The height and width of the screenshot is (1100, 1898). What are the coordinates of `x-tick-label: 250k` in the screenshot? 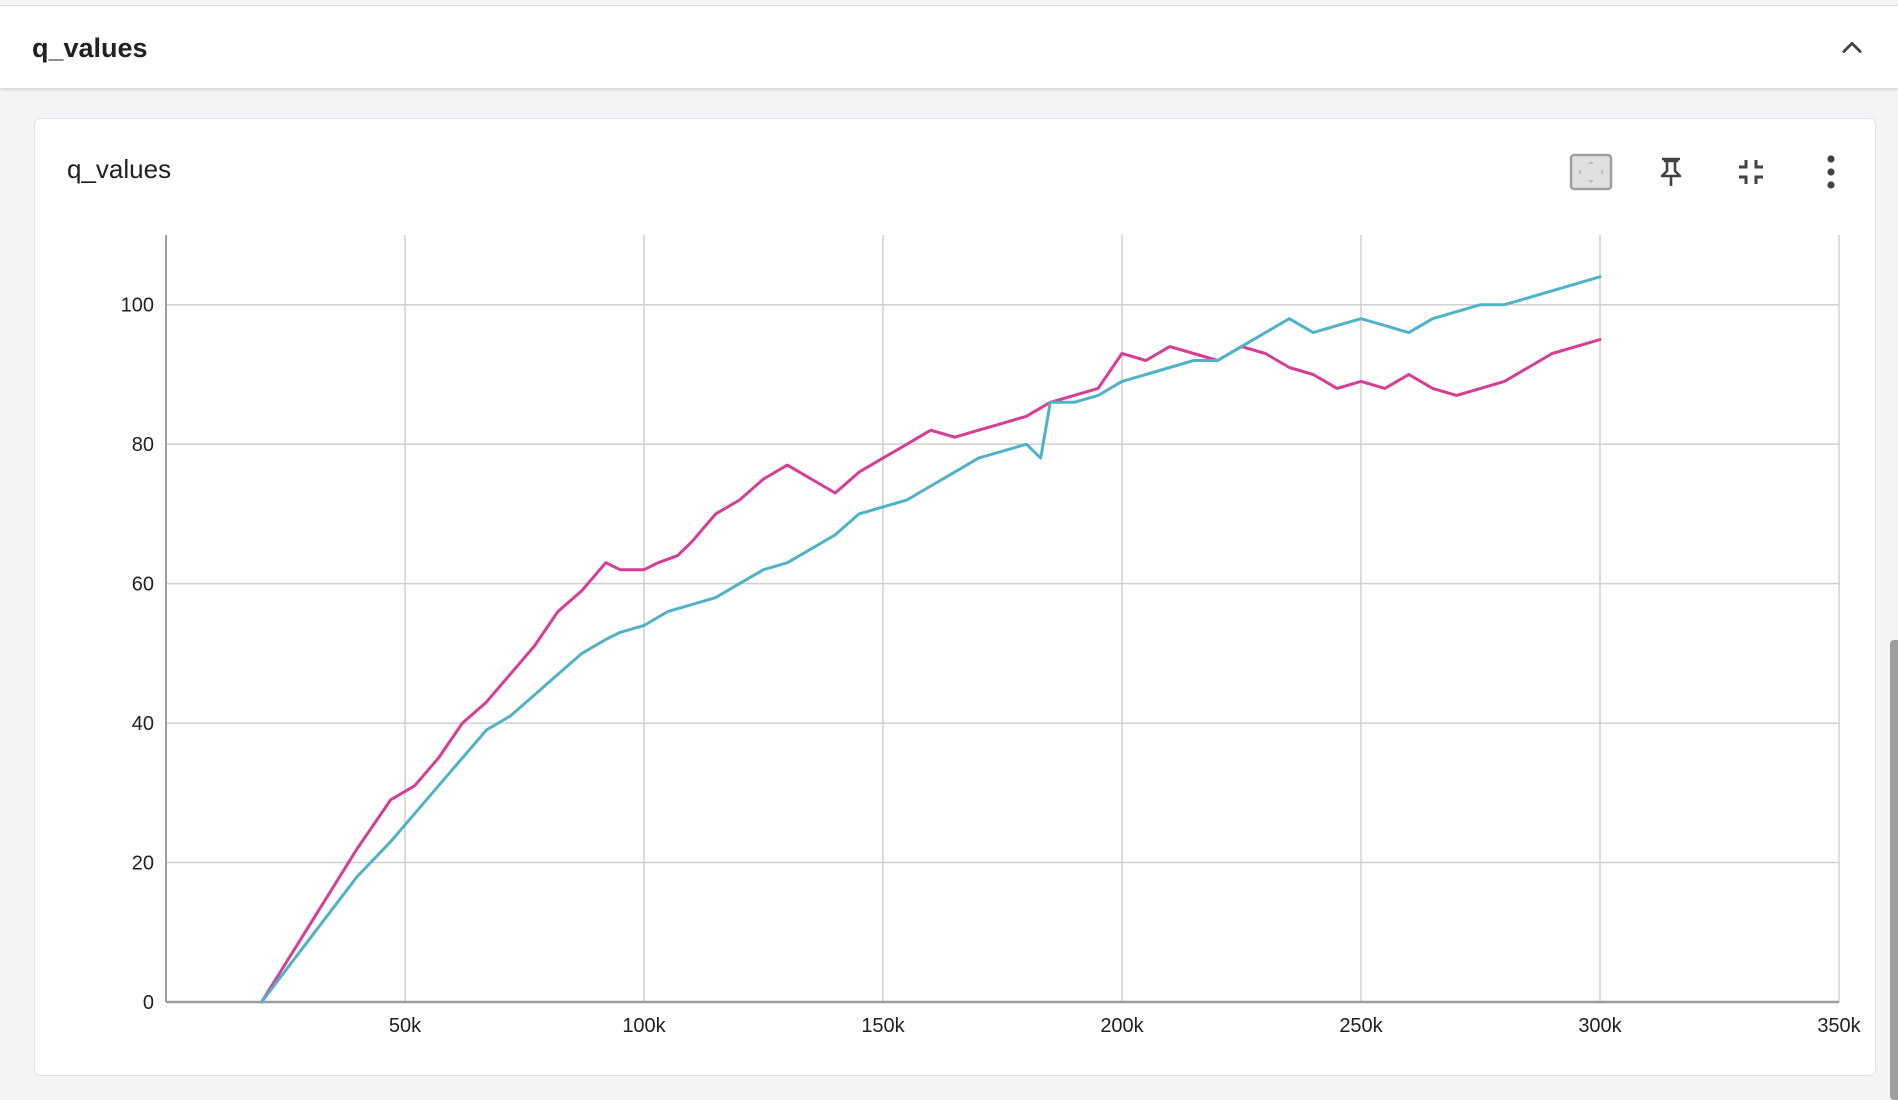 It's located at (1361, 1026).